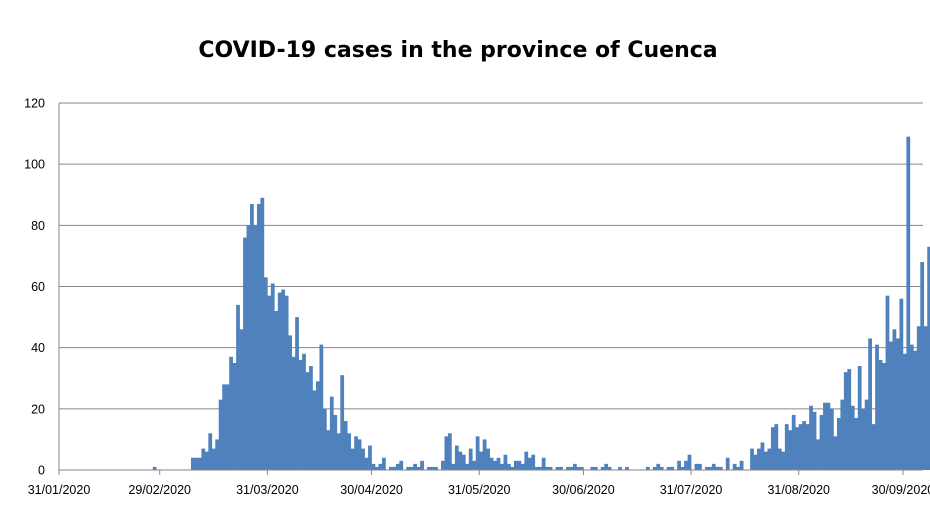 Image resolution: width=930 pixels, height=507 pixels. I want to click on y-tick-label: 80, so click(38, 226).